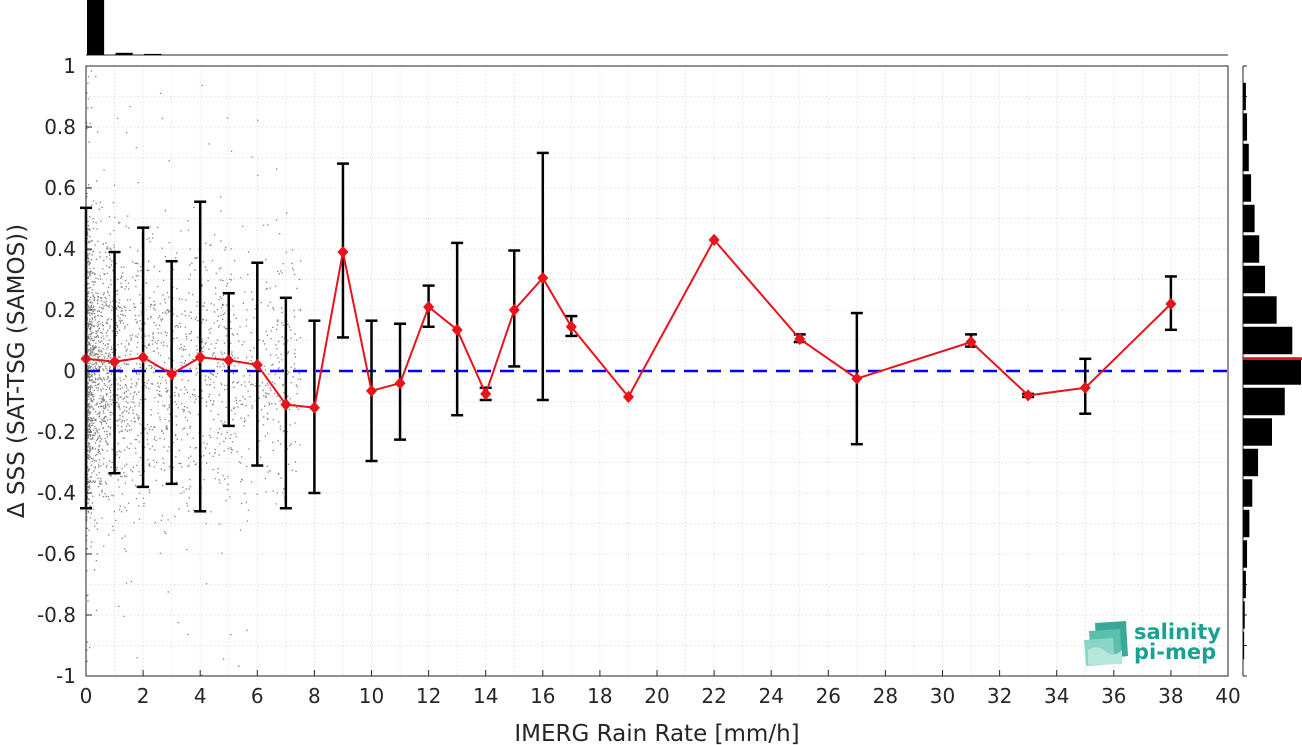 The height and width of the screenshot is (745, 1302). What do you see at coordinates (56, 493) in the screenshot?
I see `y-tick-label: -0.4` at bounding box center [56, 493].